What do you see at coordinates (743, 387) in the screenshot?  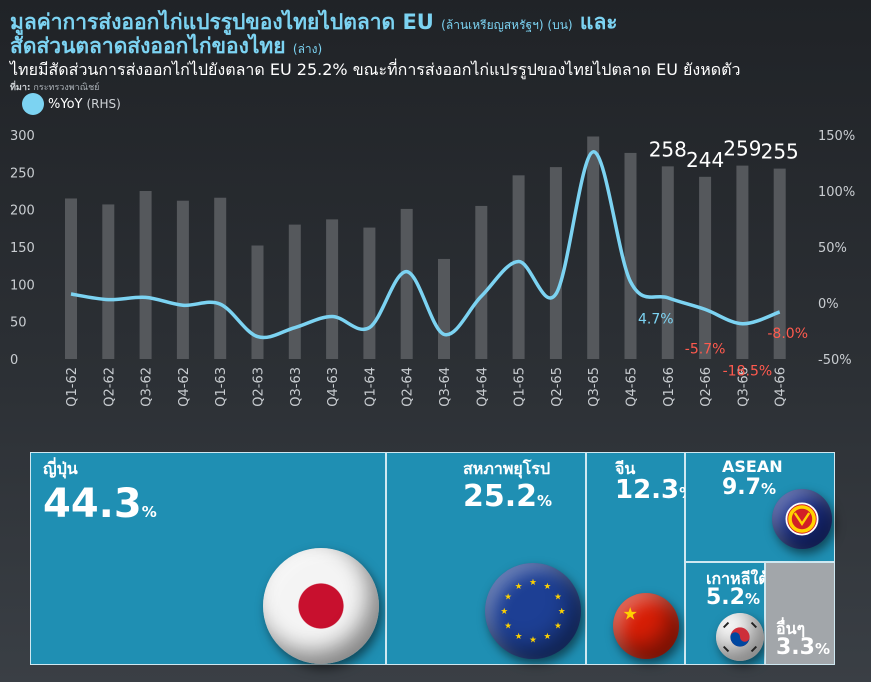 I see `x-tick-label: Q3-66` at bounding box center [743, 387].